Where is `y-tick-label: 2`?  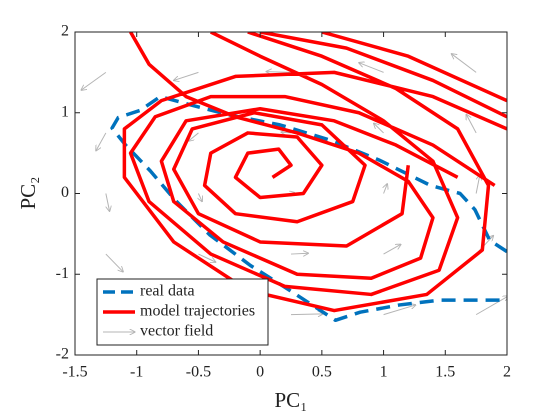 y-tick-label: 2 is located at coordinates (65, 31).